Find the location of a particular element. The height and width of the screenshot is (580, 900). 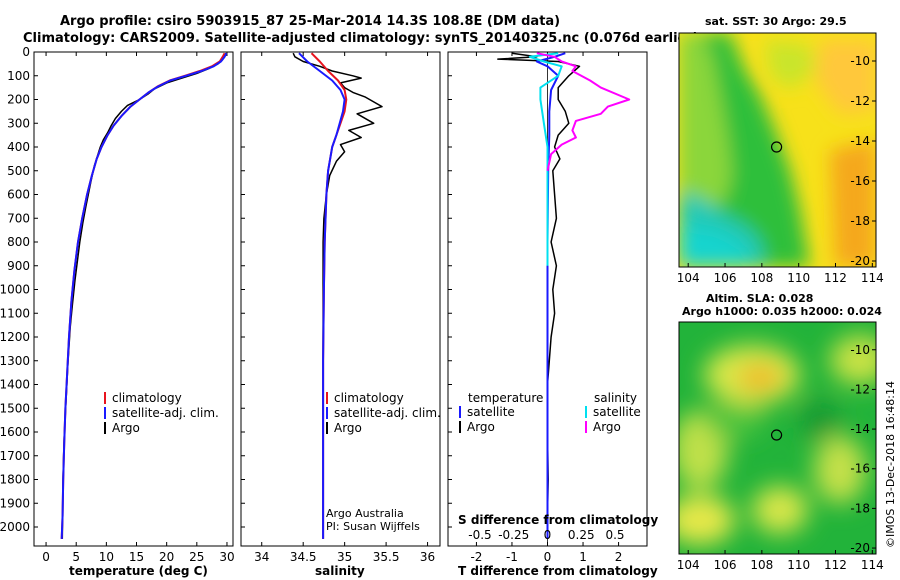

salinity-axis-label: salinity is located at coordinates (340, 571).